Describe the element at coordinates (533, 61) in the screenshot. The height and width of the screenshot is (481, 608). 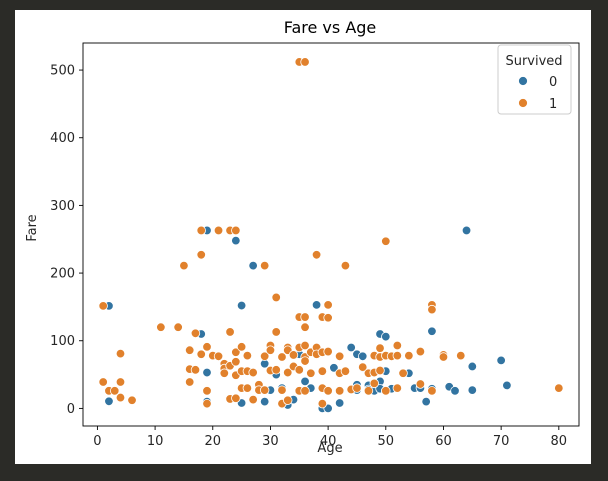
I see `legend-title: Survived` at that location.